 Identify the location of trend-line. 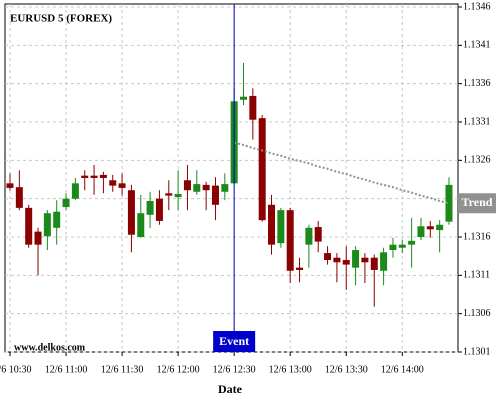
(341, 173).